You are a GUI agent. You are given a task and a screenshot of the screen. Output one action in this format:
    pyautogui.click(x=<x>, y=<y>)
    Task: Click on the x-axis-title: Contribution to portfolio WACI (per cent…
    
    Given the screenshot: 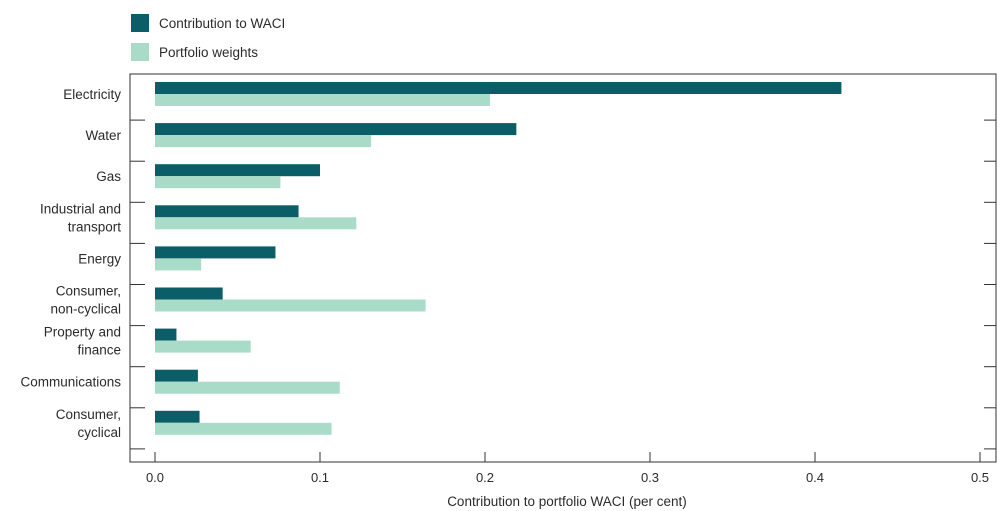 What is the action you would take?
    pyautogui.click(x=567, y=501)
    